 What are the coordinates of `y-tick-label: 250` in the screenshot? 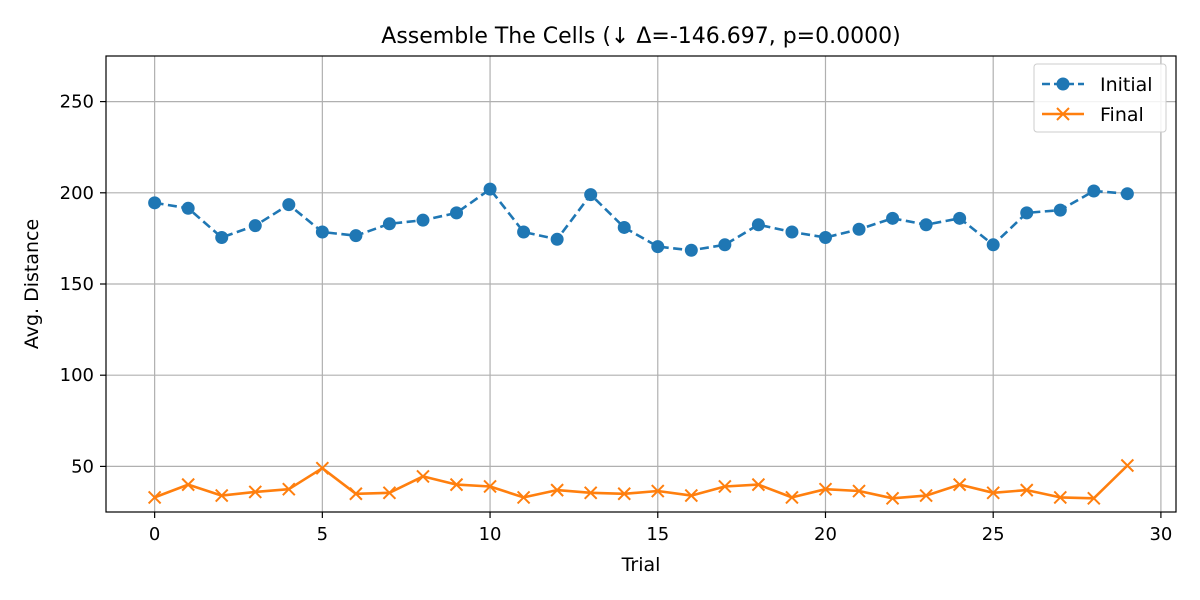 It's located at (77, 102).